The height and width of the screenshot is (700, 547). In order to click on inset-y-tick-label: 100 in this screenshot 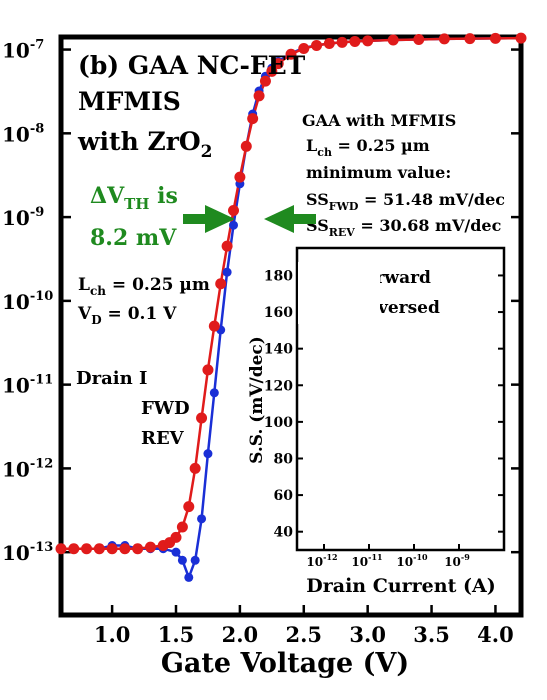, I will do `click(278, 423)`.